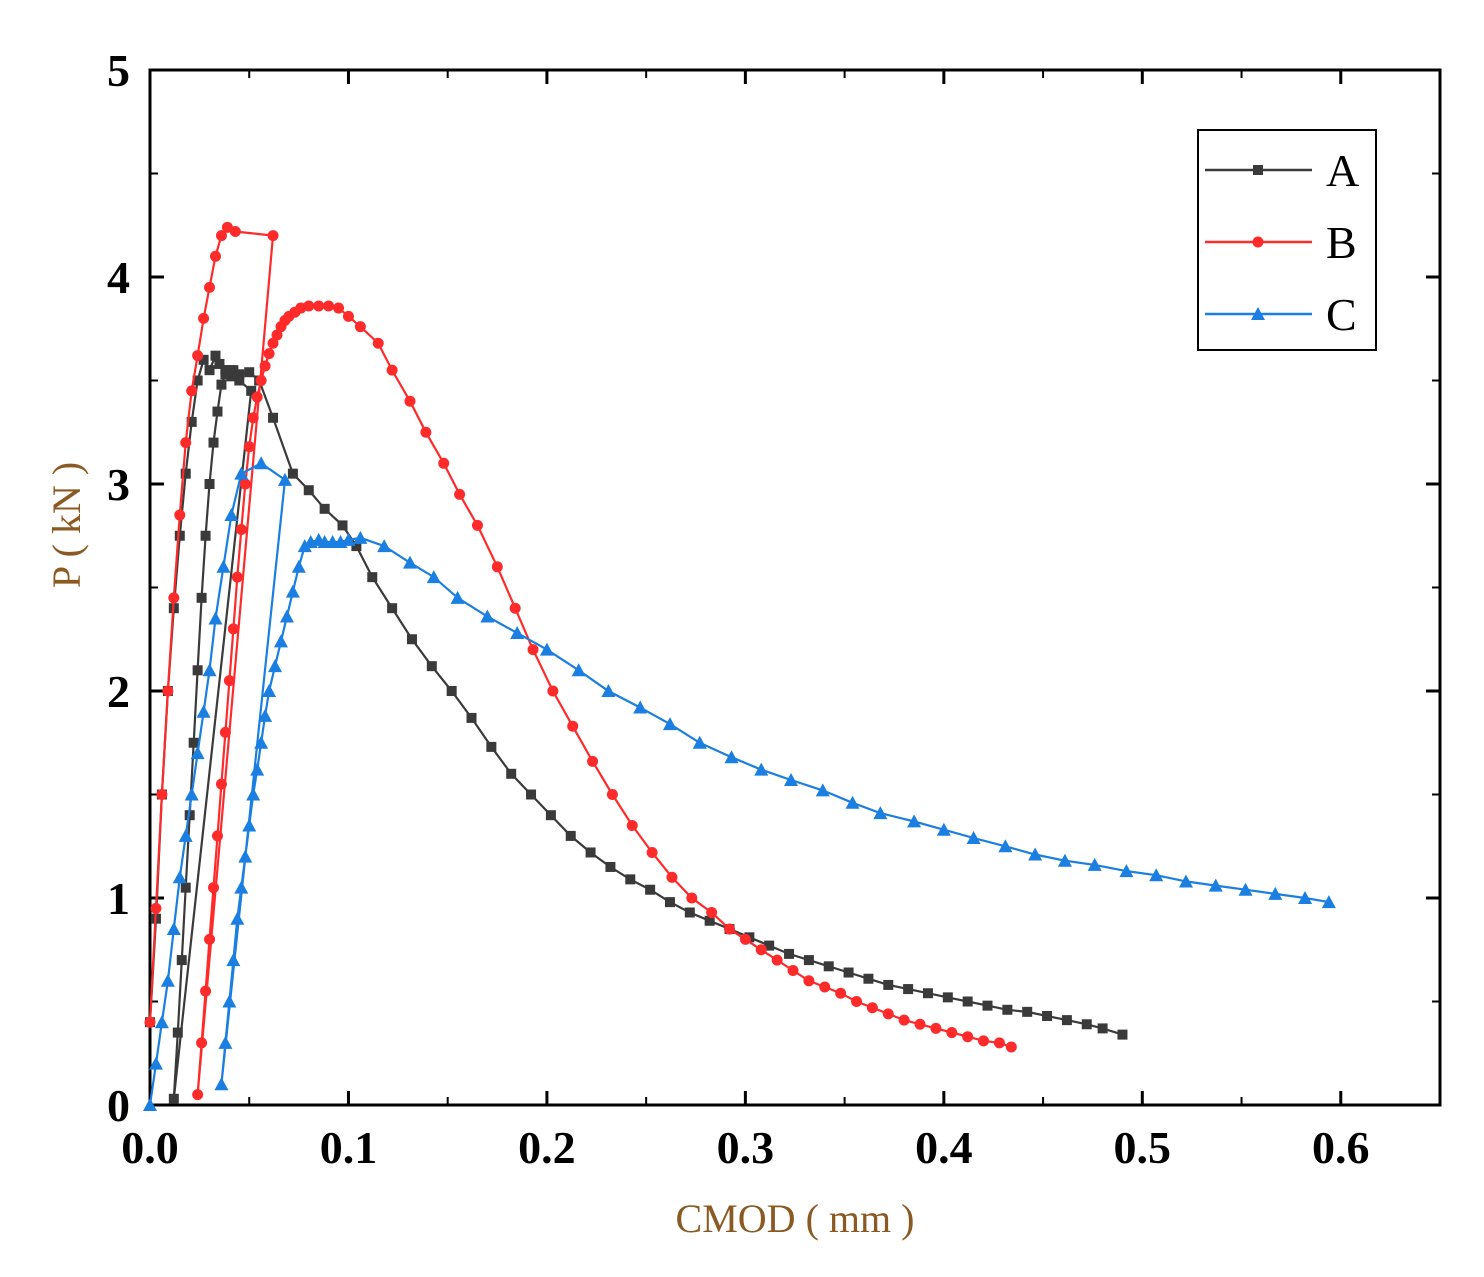 This screenshot has width=1484, height=1277. What do you see at coordinates (349, 1147) in the screenshot?
I see `x-tick-label: 0.1` at bounding box center [349, 1147].